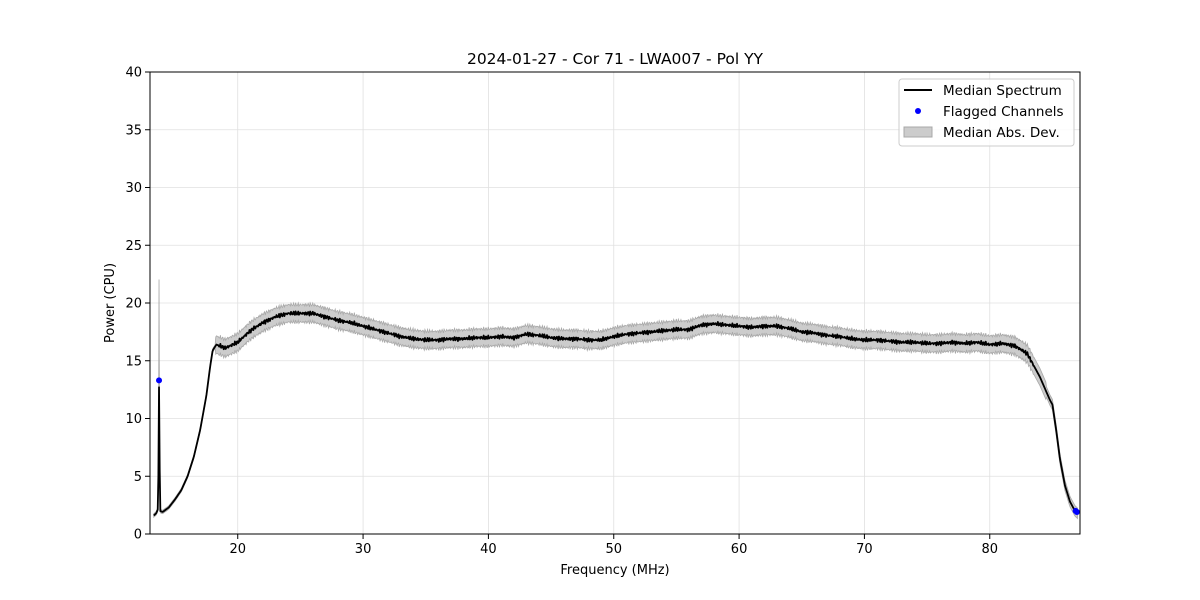  What do you see at coordinates (133, 73) in the screenshot?
I see `y-tick-label: 40` at bounding box center [133, 73].